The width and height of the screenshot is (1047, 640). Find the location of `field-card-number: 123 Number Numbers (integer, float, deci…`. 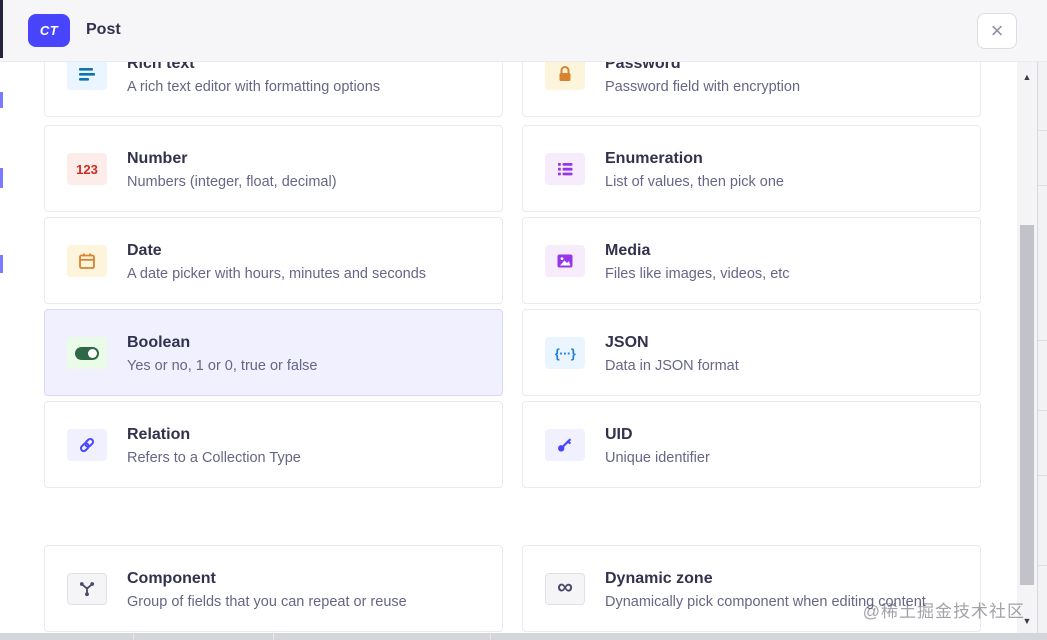

field-card-number: 123 Number Numbers (integer, float, deci… is located at coordinates (273, 168).